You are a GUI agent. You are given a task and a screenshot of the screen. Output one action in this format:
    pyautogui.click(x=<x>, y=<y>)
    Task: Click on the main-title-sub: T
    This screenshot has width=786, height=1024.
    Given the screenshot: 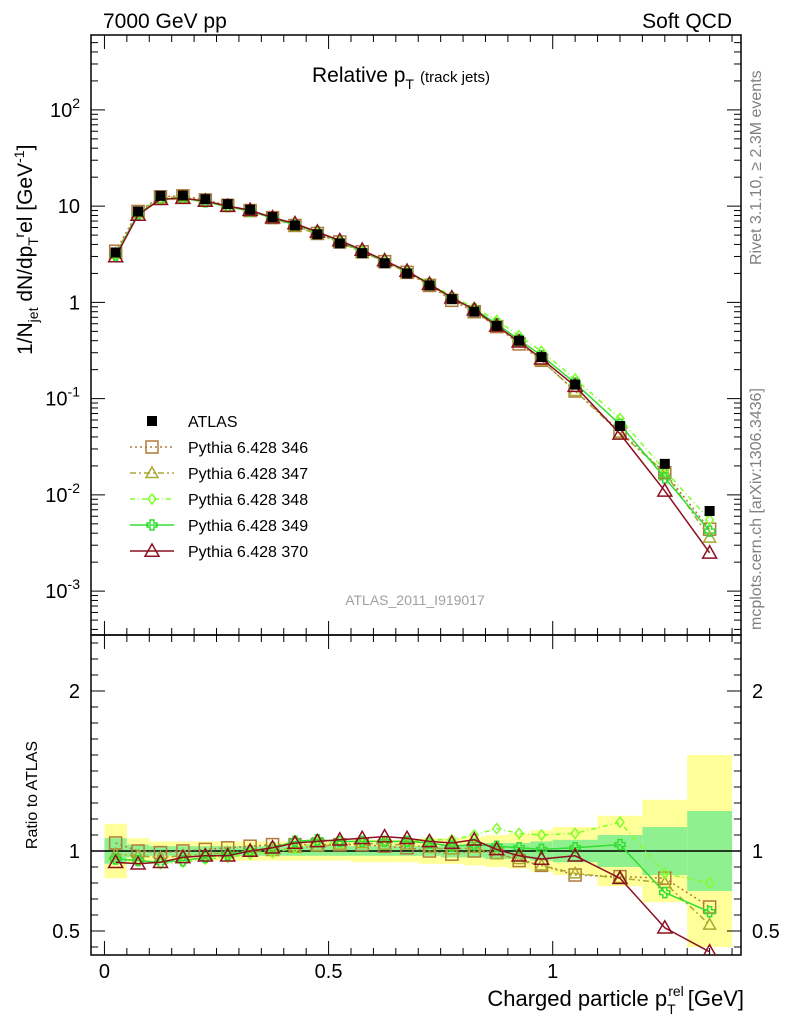 What is the action you would take?
    pyautogui.click(x=409, y=84)
    